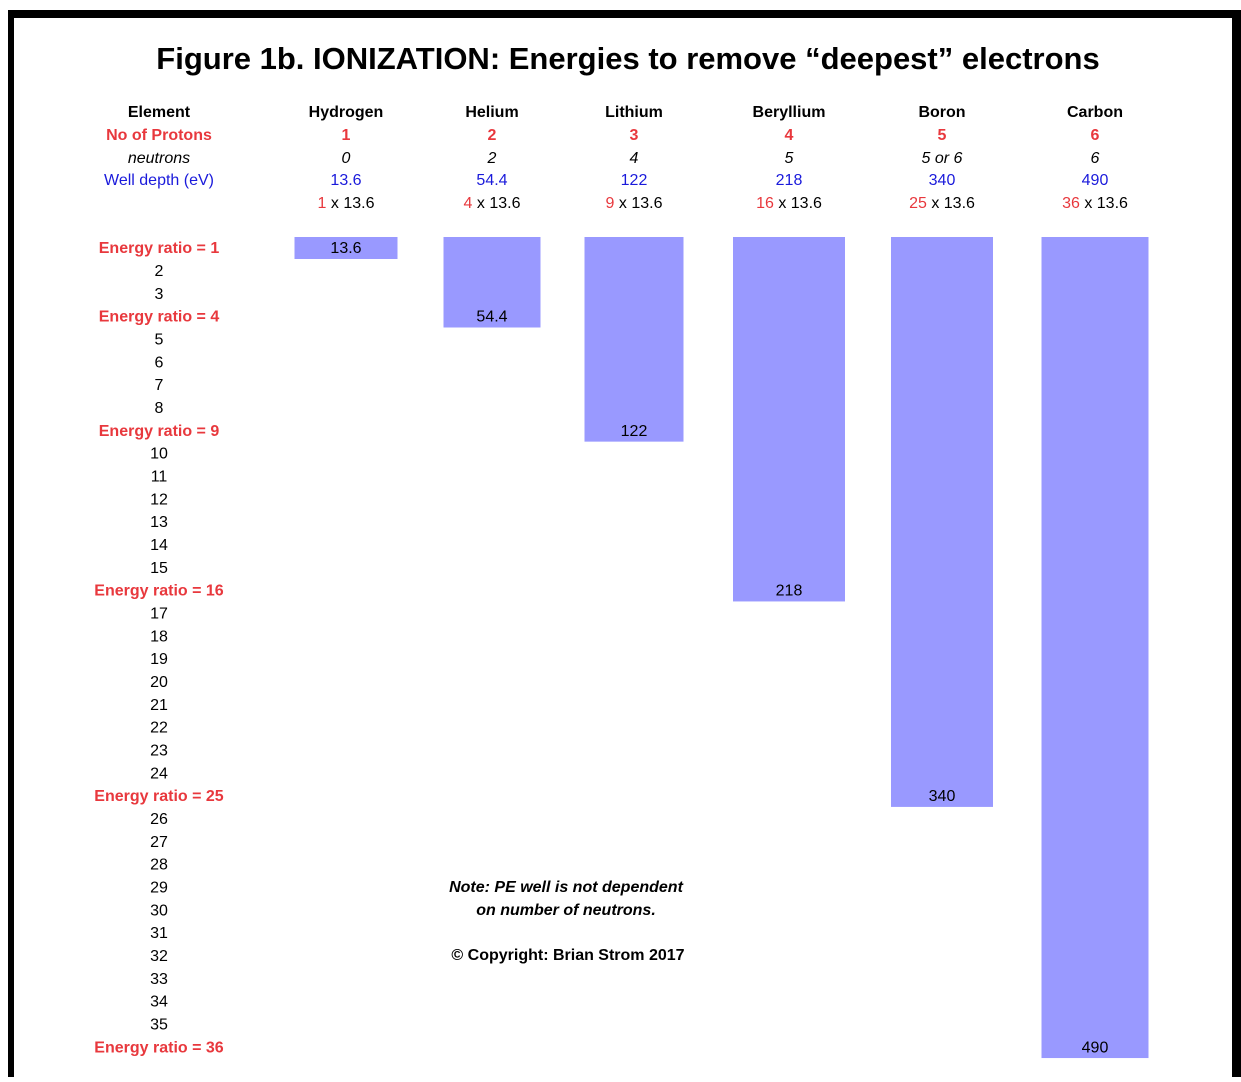 The image size is (1241, 1082). Describe the element at coordinates (346, 135) in the screenshot. I see `protons: 1` at that location.